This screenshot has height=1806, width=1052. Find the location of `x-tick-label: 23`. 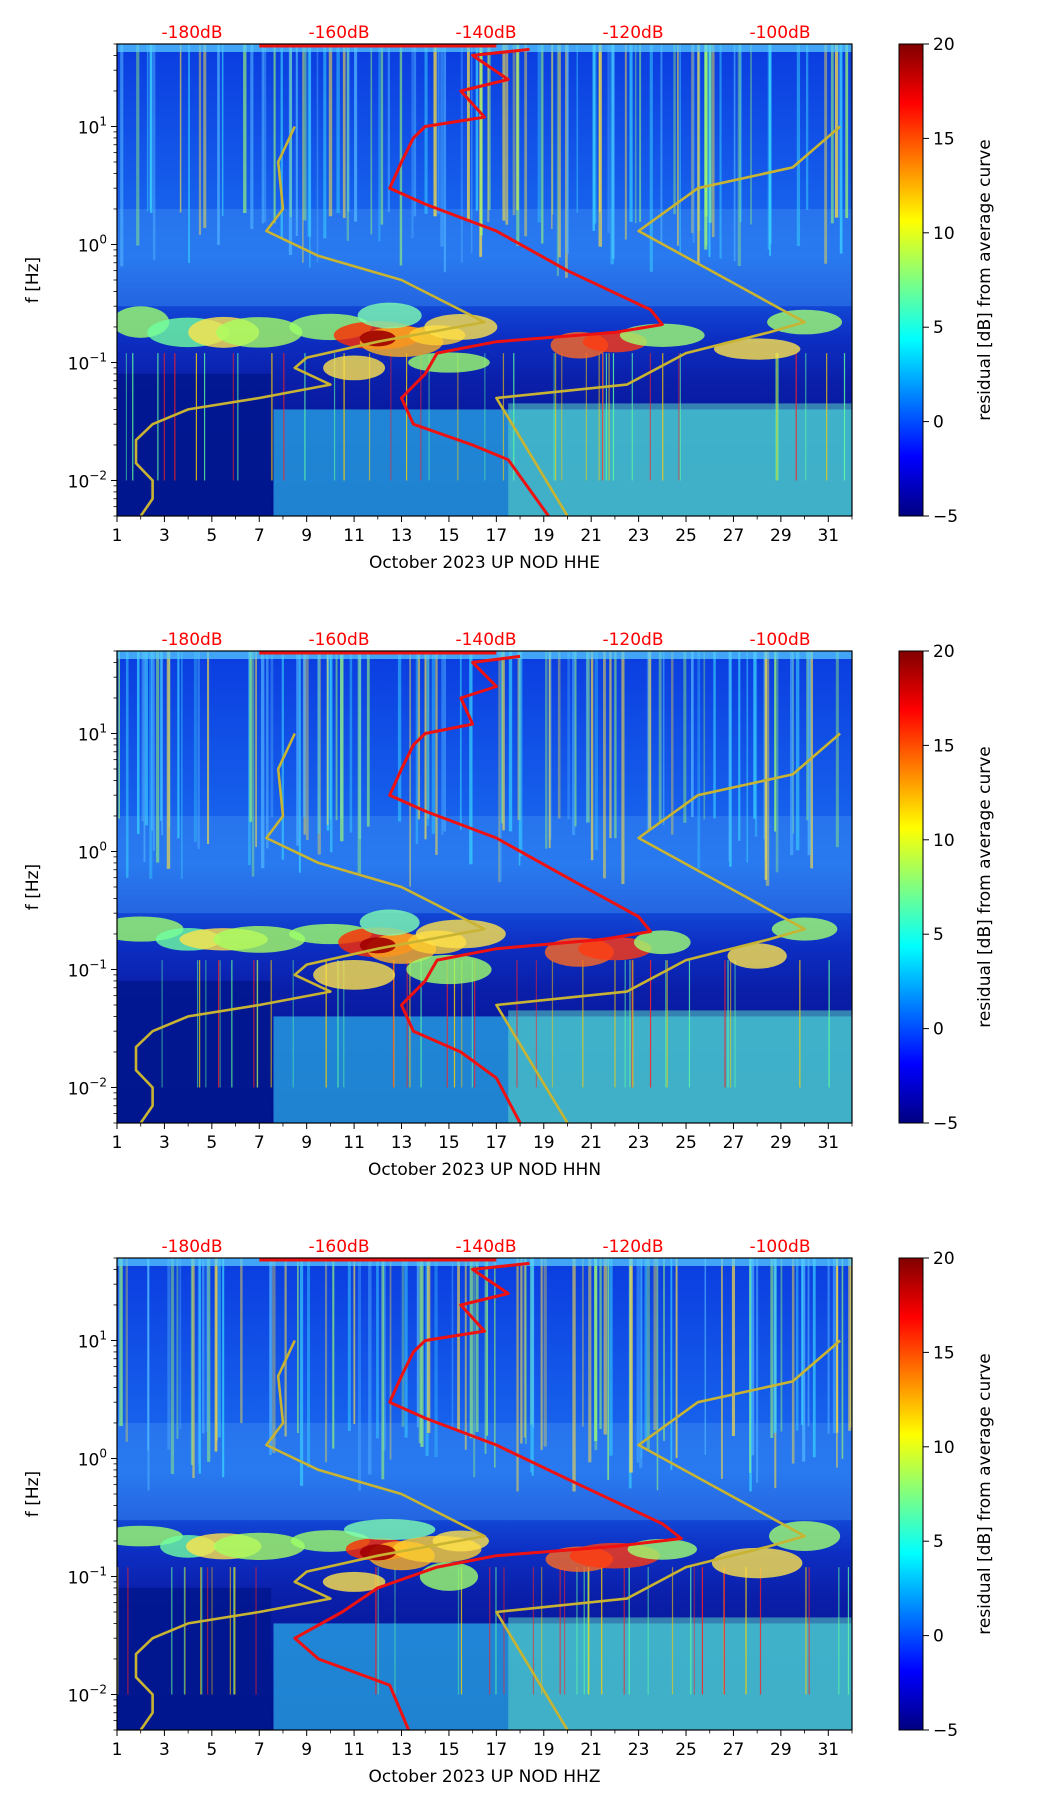

x-tick-label: 23 is located at coordinates (639, 1143).